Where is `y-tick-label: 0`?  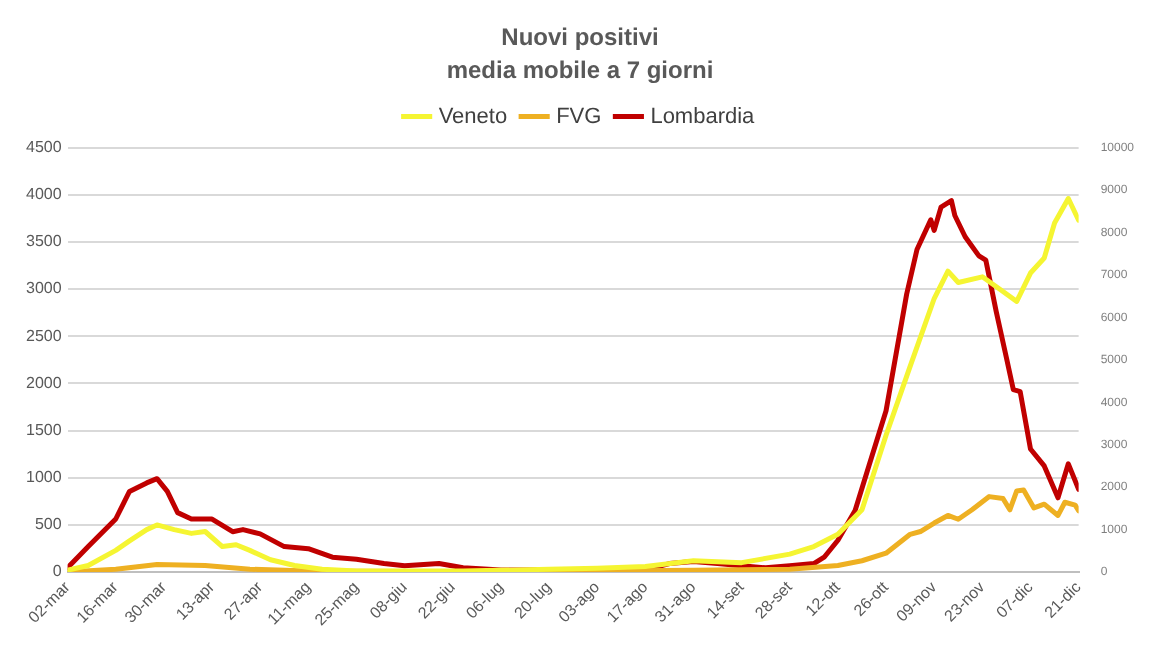 y-tick-label: 0 is located at coordinates (57, 571).